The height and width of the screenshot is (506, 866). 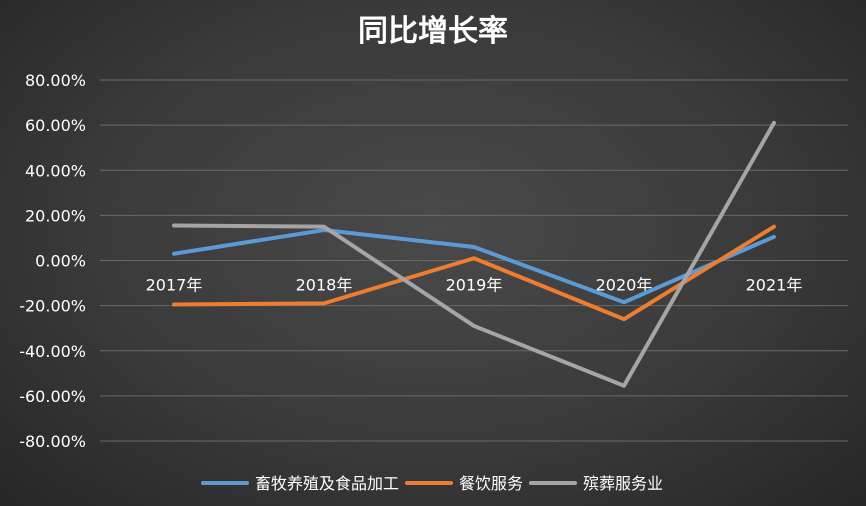 I want to click on legend-item-3: 殡葬服务业, so click(x=596, y=483).